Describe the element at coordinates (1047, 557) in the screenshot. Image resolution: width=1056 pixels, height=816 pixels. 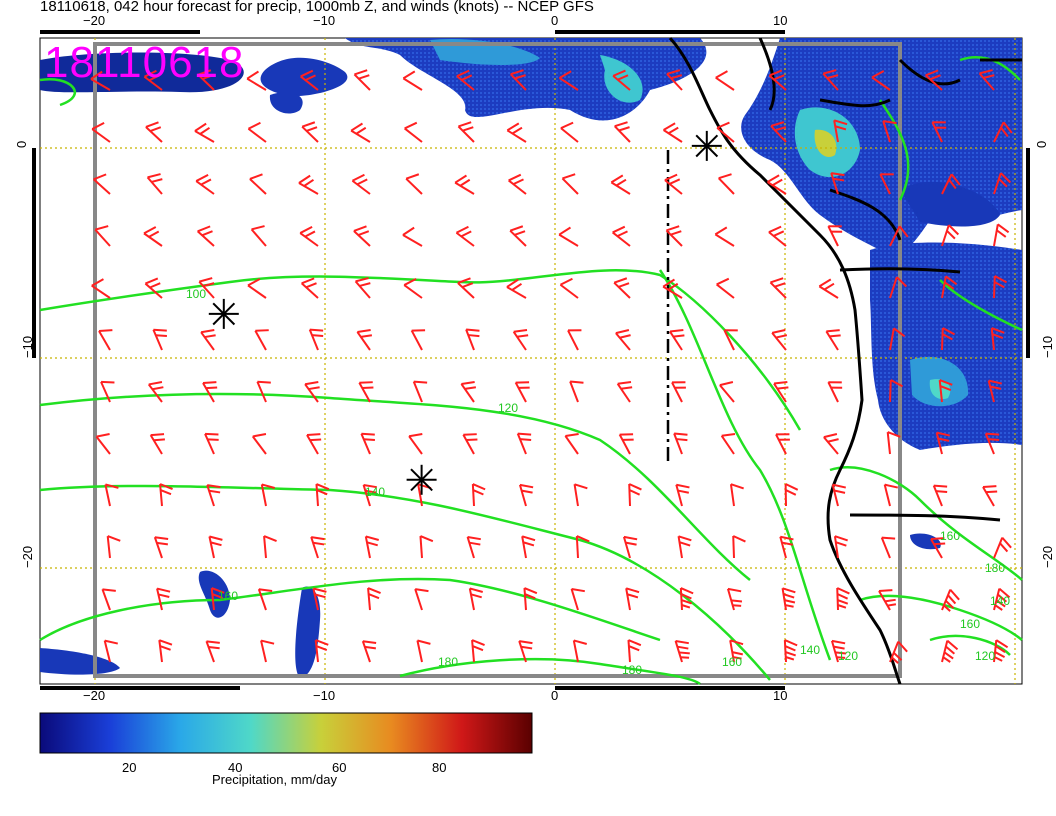
I see `lat-tick-label-right: −20` at that location.